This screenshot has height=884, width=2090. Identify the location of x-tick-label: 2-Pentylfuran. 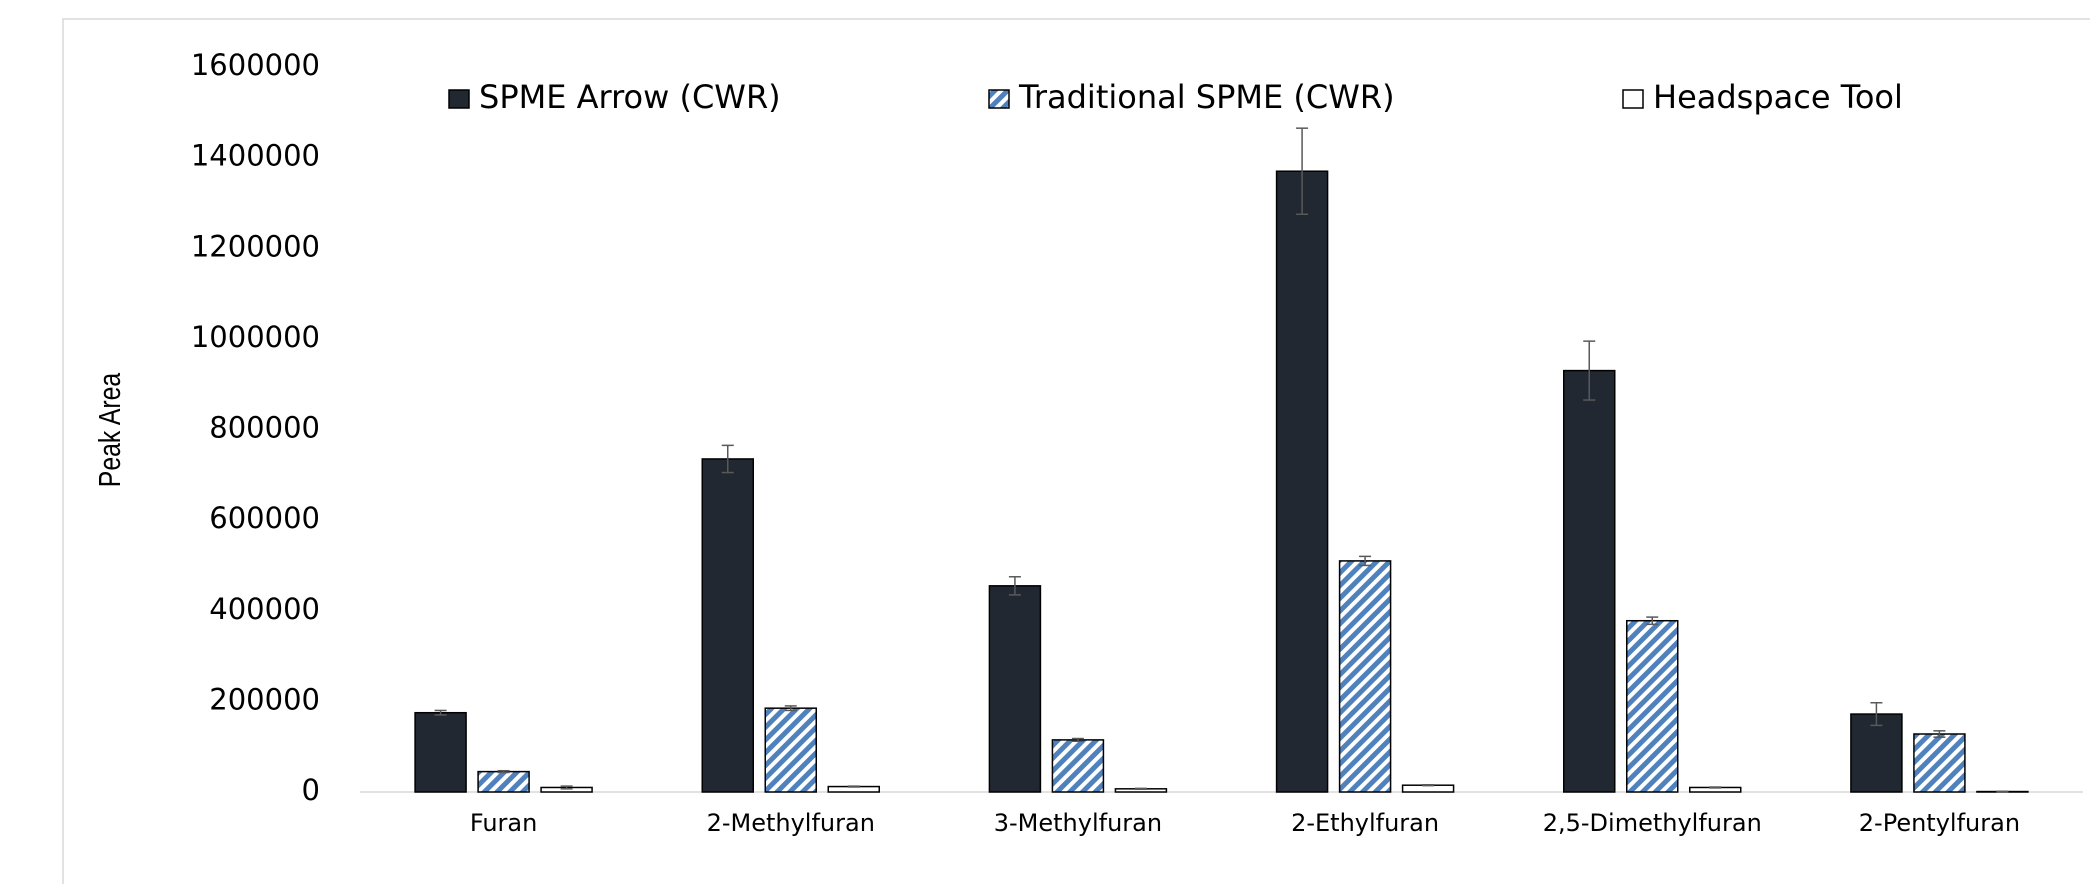
(1939, 823).